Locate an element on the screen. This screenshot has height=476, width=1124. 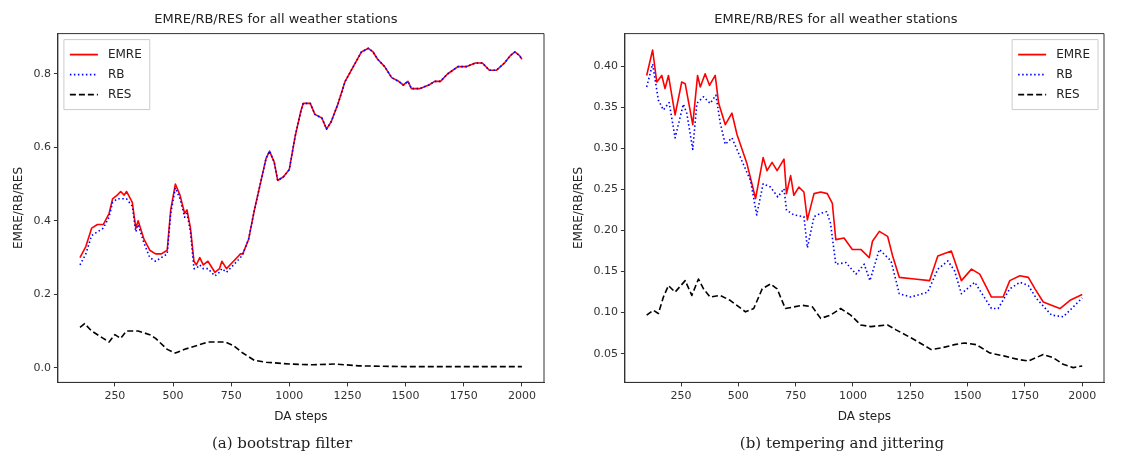
y-tick-label: 0.6 is located at coordinates (42, 147).